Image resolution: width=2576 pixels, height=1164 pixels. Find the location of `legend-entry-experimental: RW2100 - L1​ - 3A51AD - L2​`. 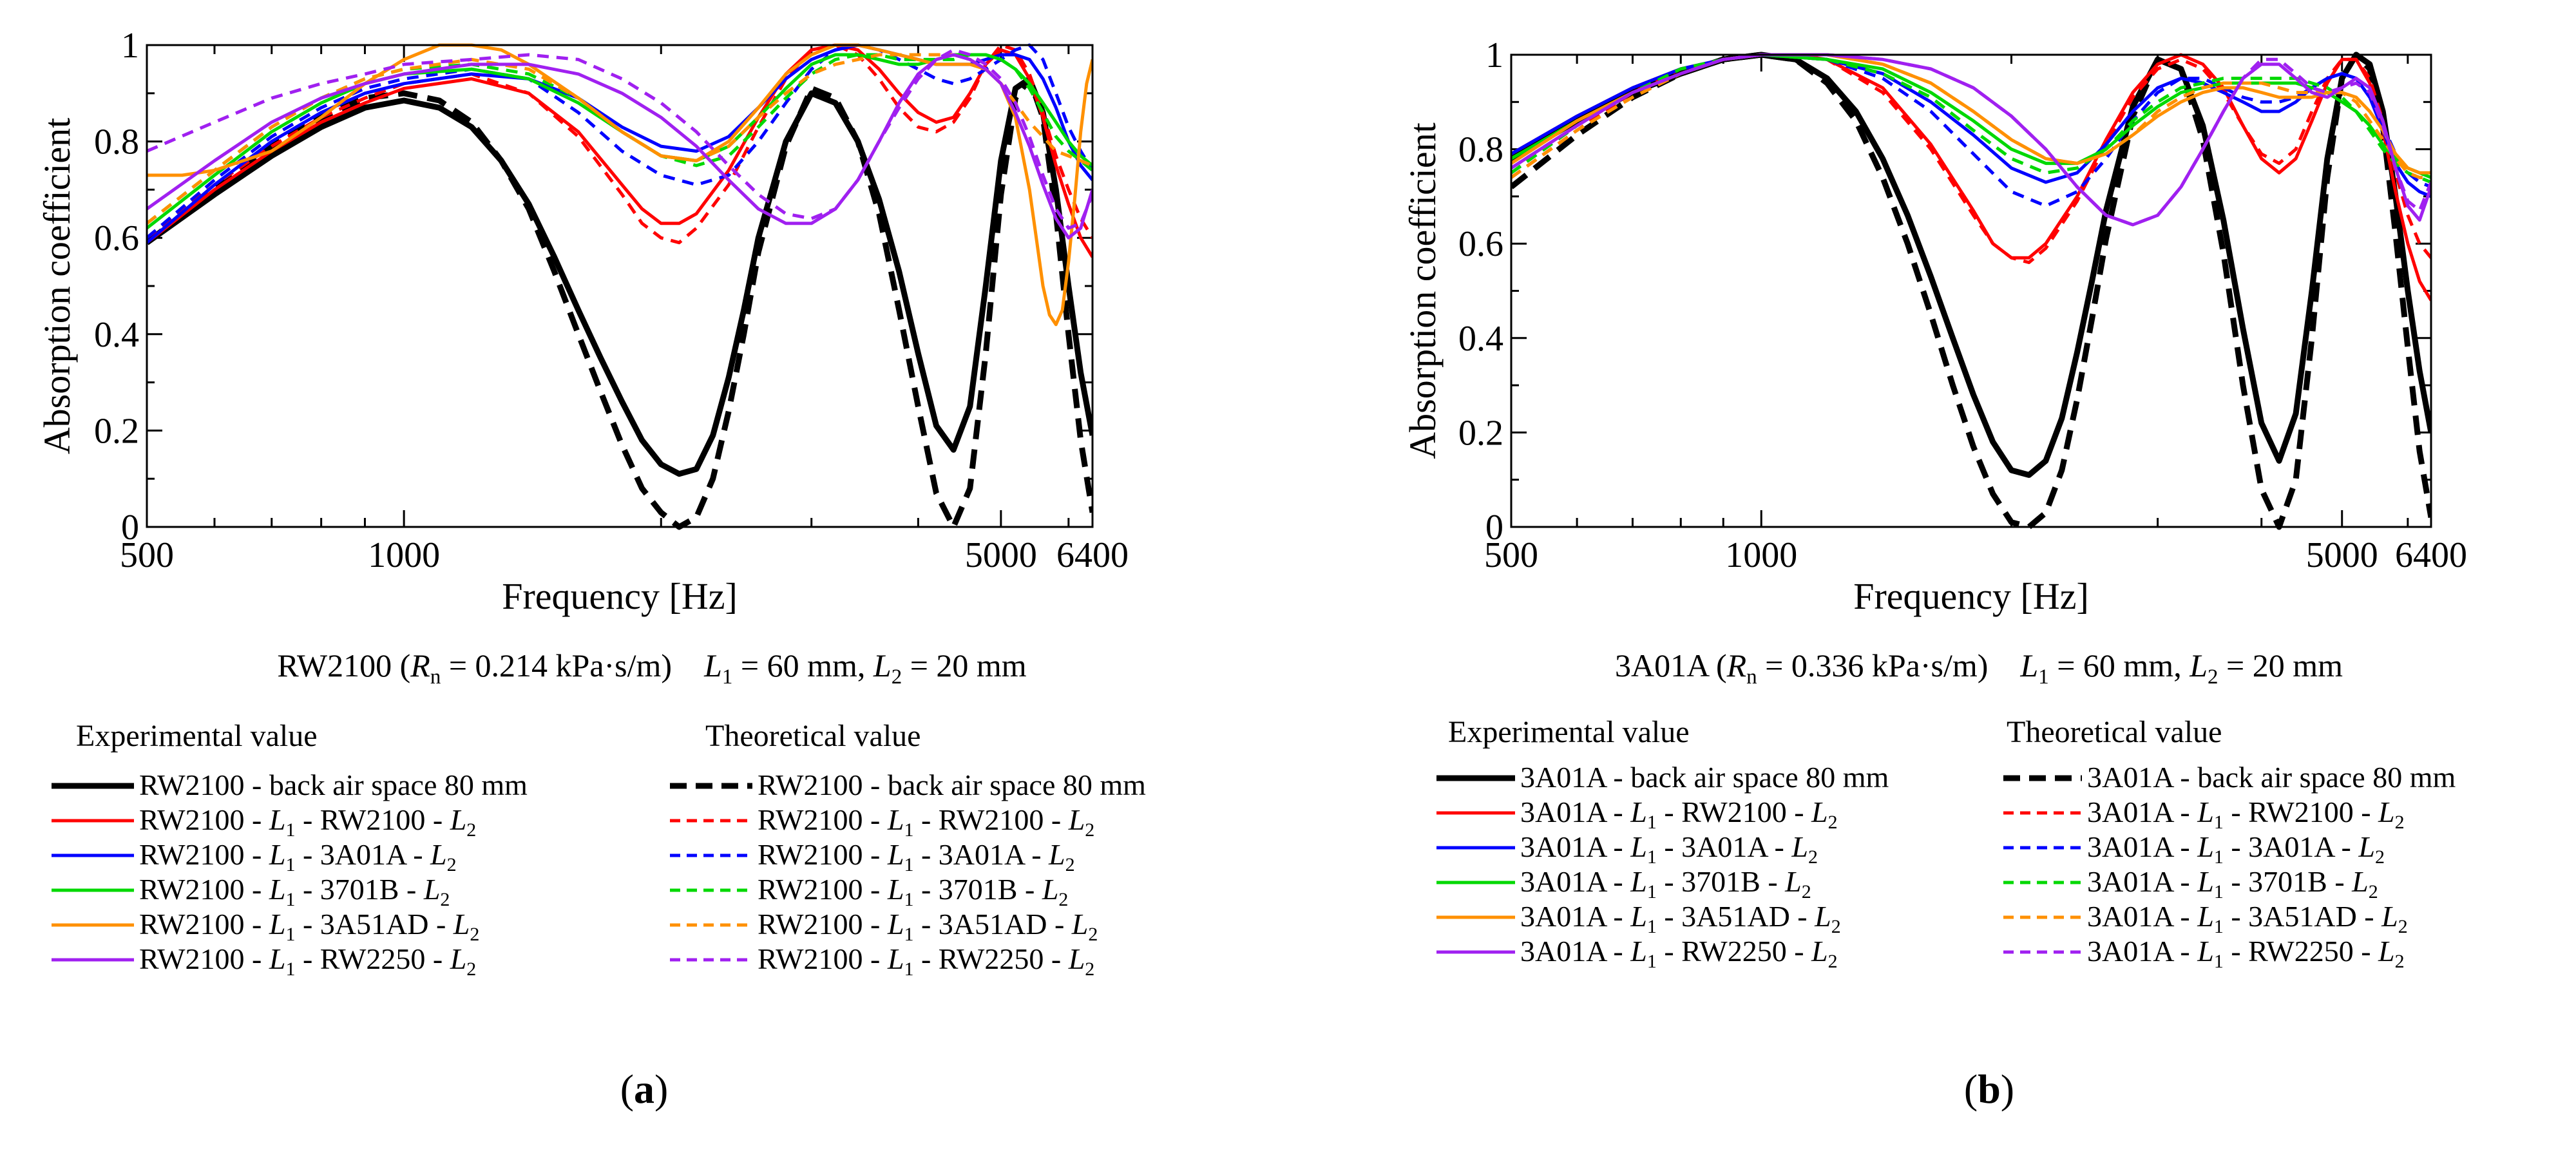

legend-entry-experimental: RW2100 - L1​ - 3A51AD - L2​ is located at coordinates (309, 926).